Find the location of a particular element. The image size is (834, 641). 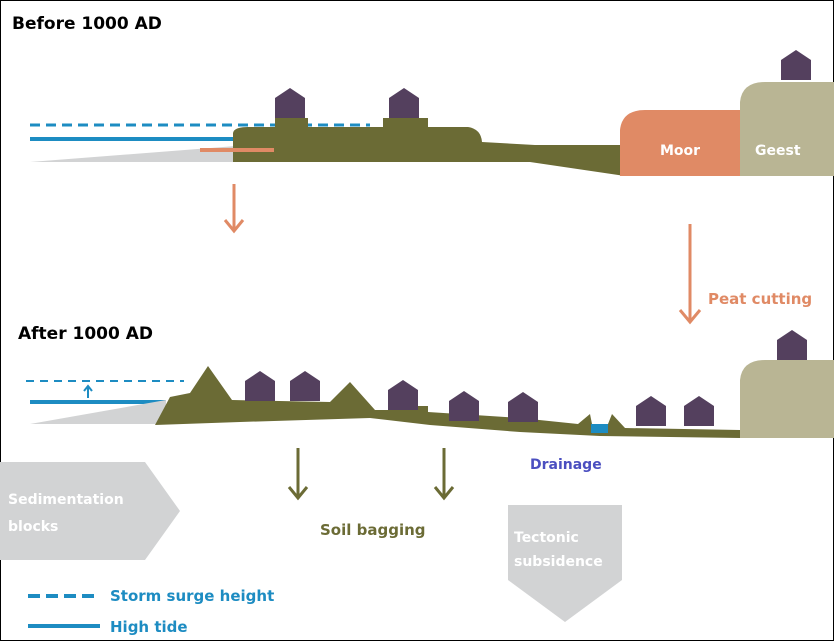

panel-title: Before 1000 AD is located at coordinates (87, 24).